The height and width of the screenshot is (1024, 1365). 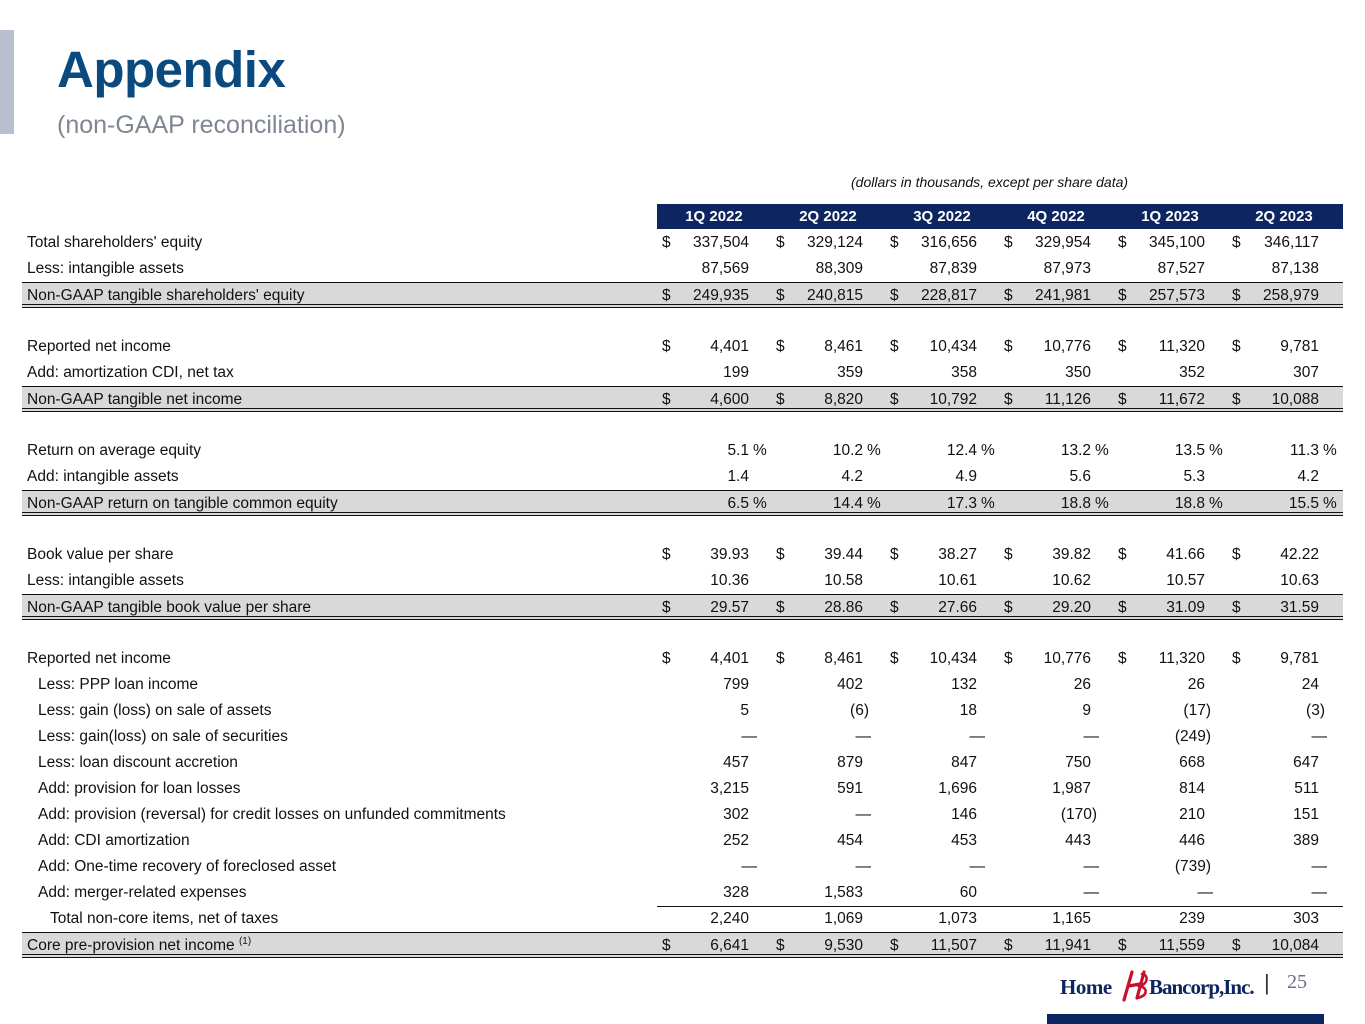 I want to click on table-cell: $4,401, so click(x=714, y=347).